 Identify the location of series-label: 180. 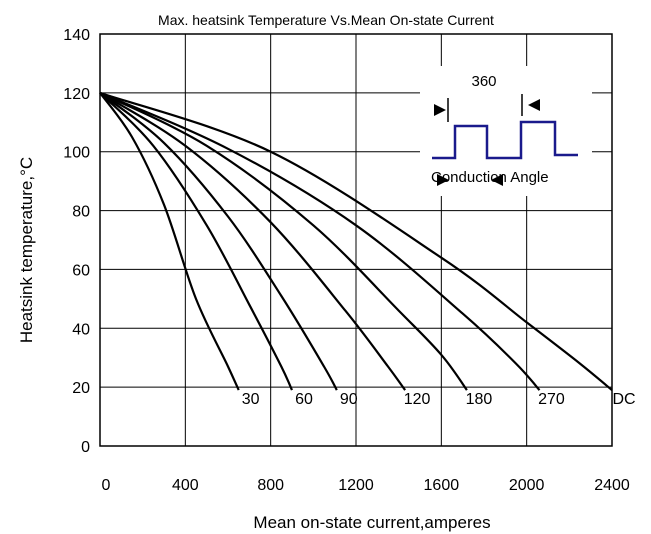
(479, 399).